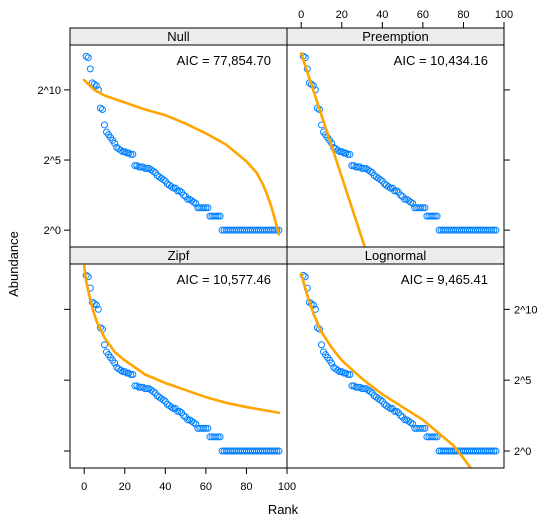 The height and width of the screenshot is (525, 550). I want to click on y-axis-title: Abundance, so click(13, 264).